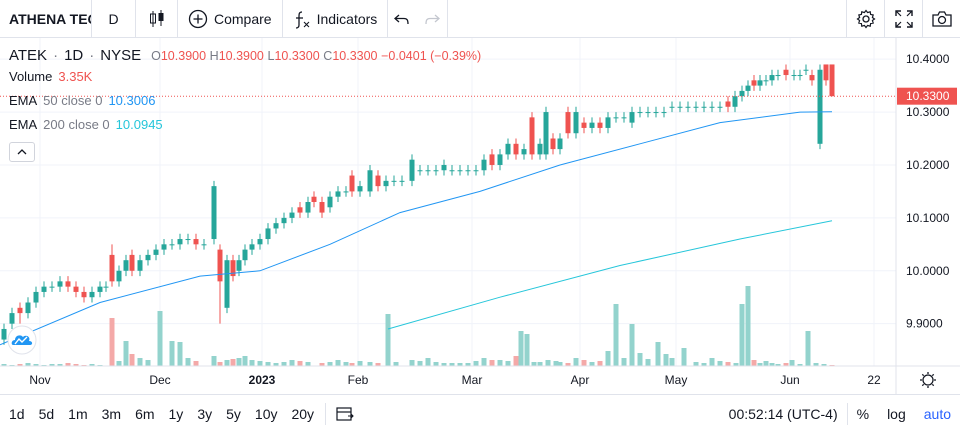 This screenshot has width=960, height=433. I want to click on range-button-1d: 1d, so click(17, 414).